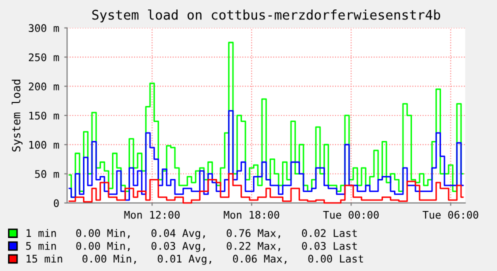 The image size is (497, 271). I want to click on chart-title: System load on cottbus-merzdorferwiesenstr4b, so click(266, 15).